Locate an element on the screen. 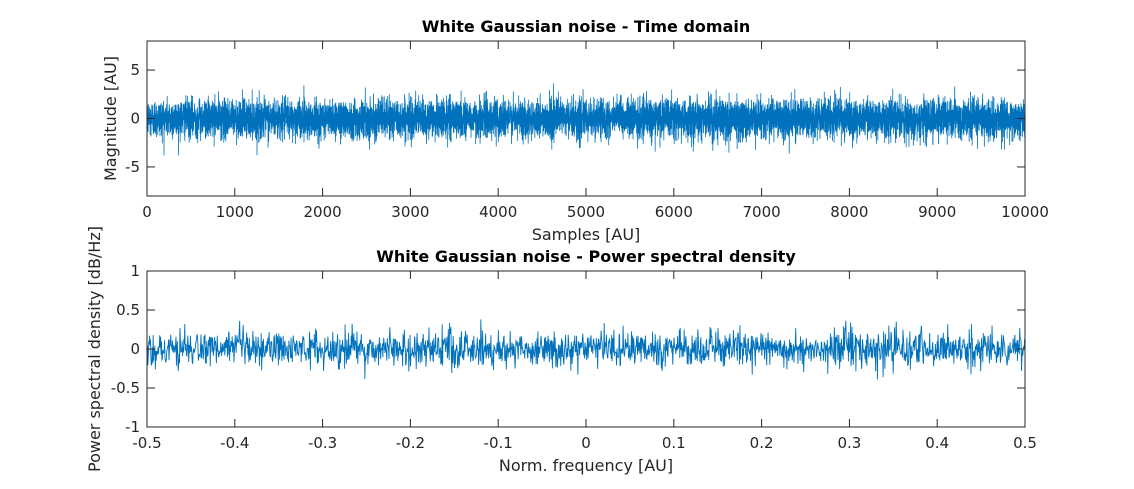 The image size is (1134, 489). x-tick-label: 8000 is located at coordinates (849, 212).